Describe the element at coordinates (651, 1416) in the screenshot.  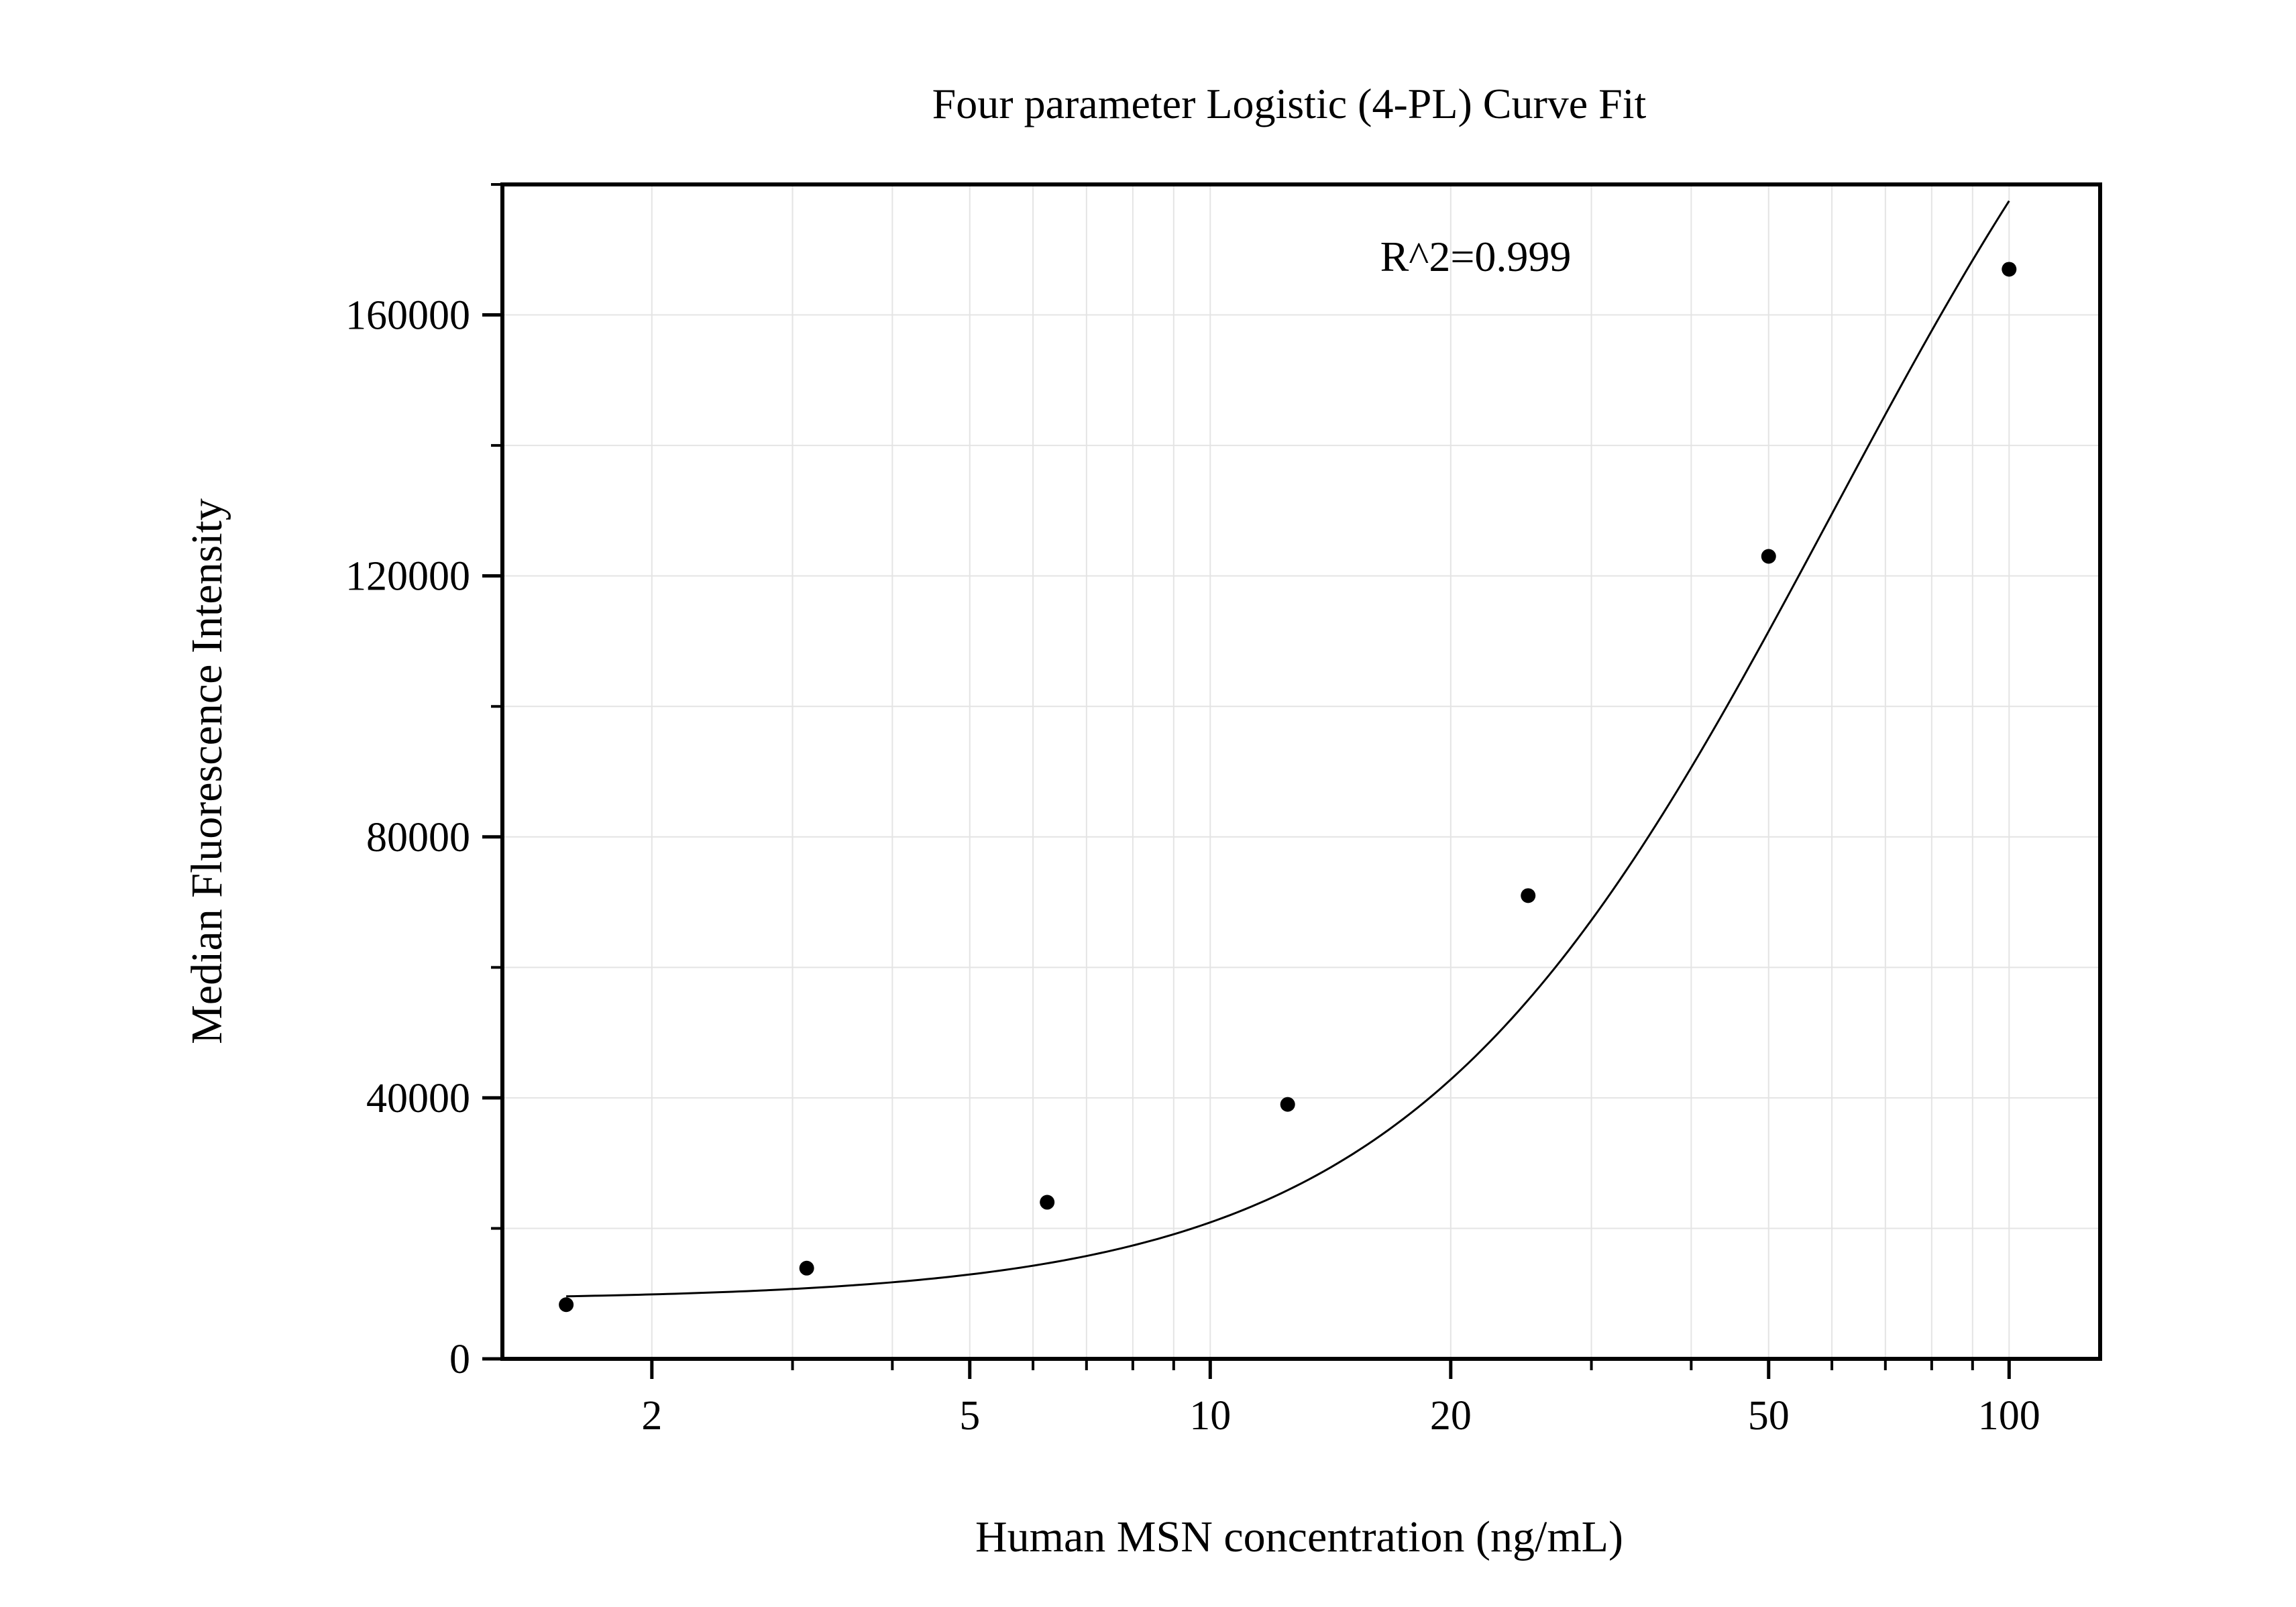
I see `x-tick-label: 2` at that location.